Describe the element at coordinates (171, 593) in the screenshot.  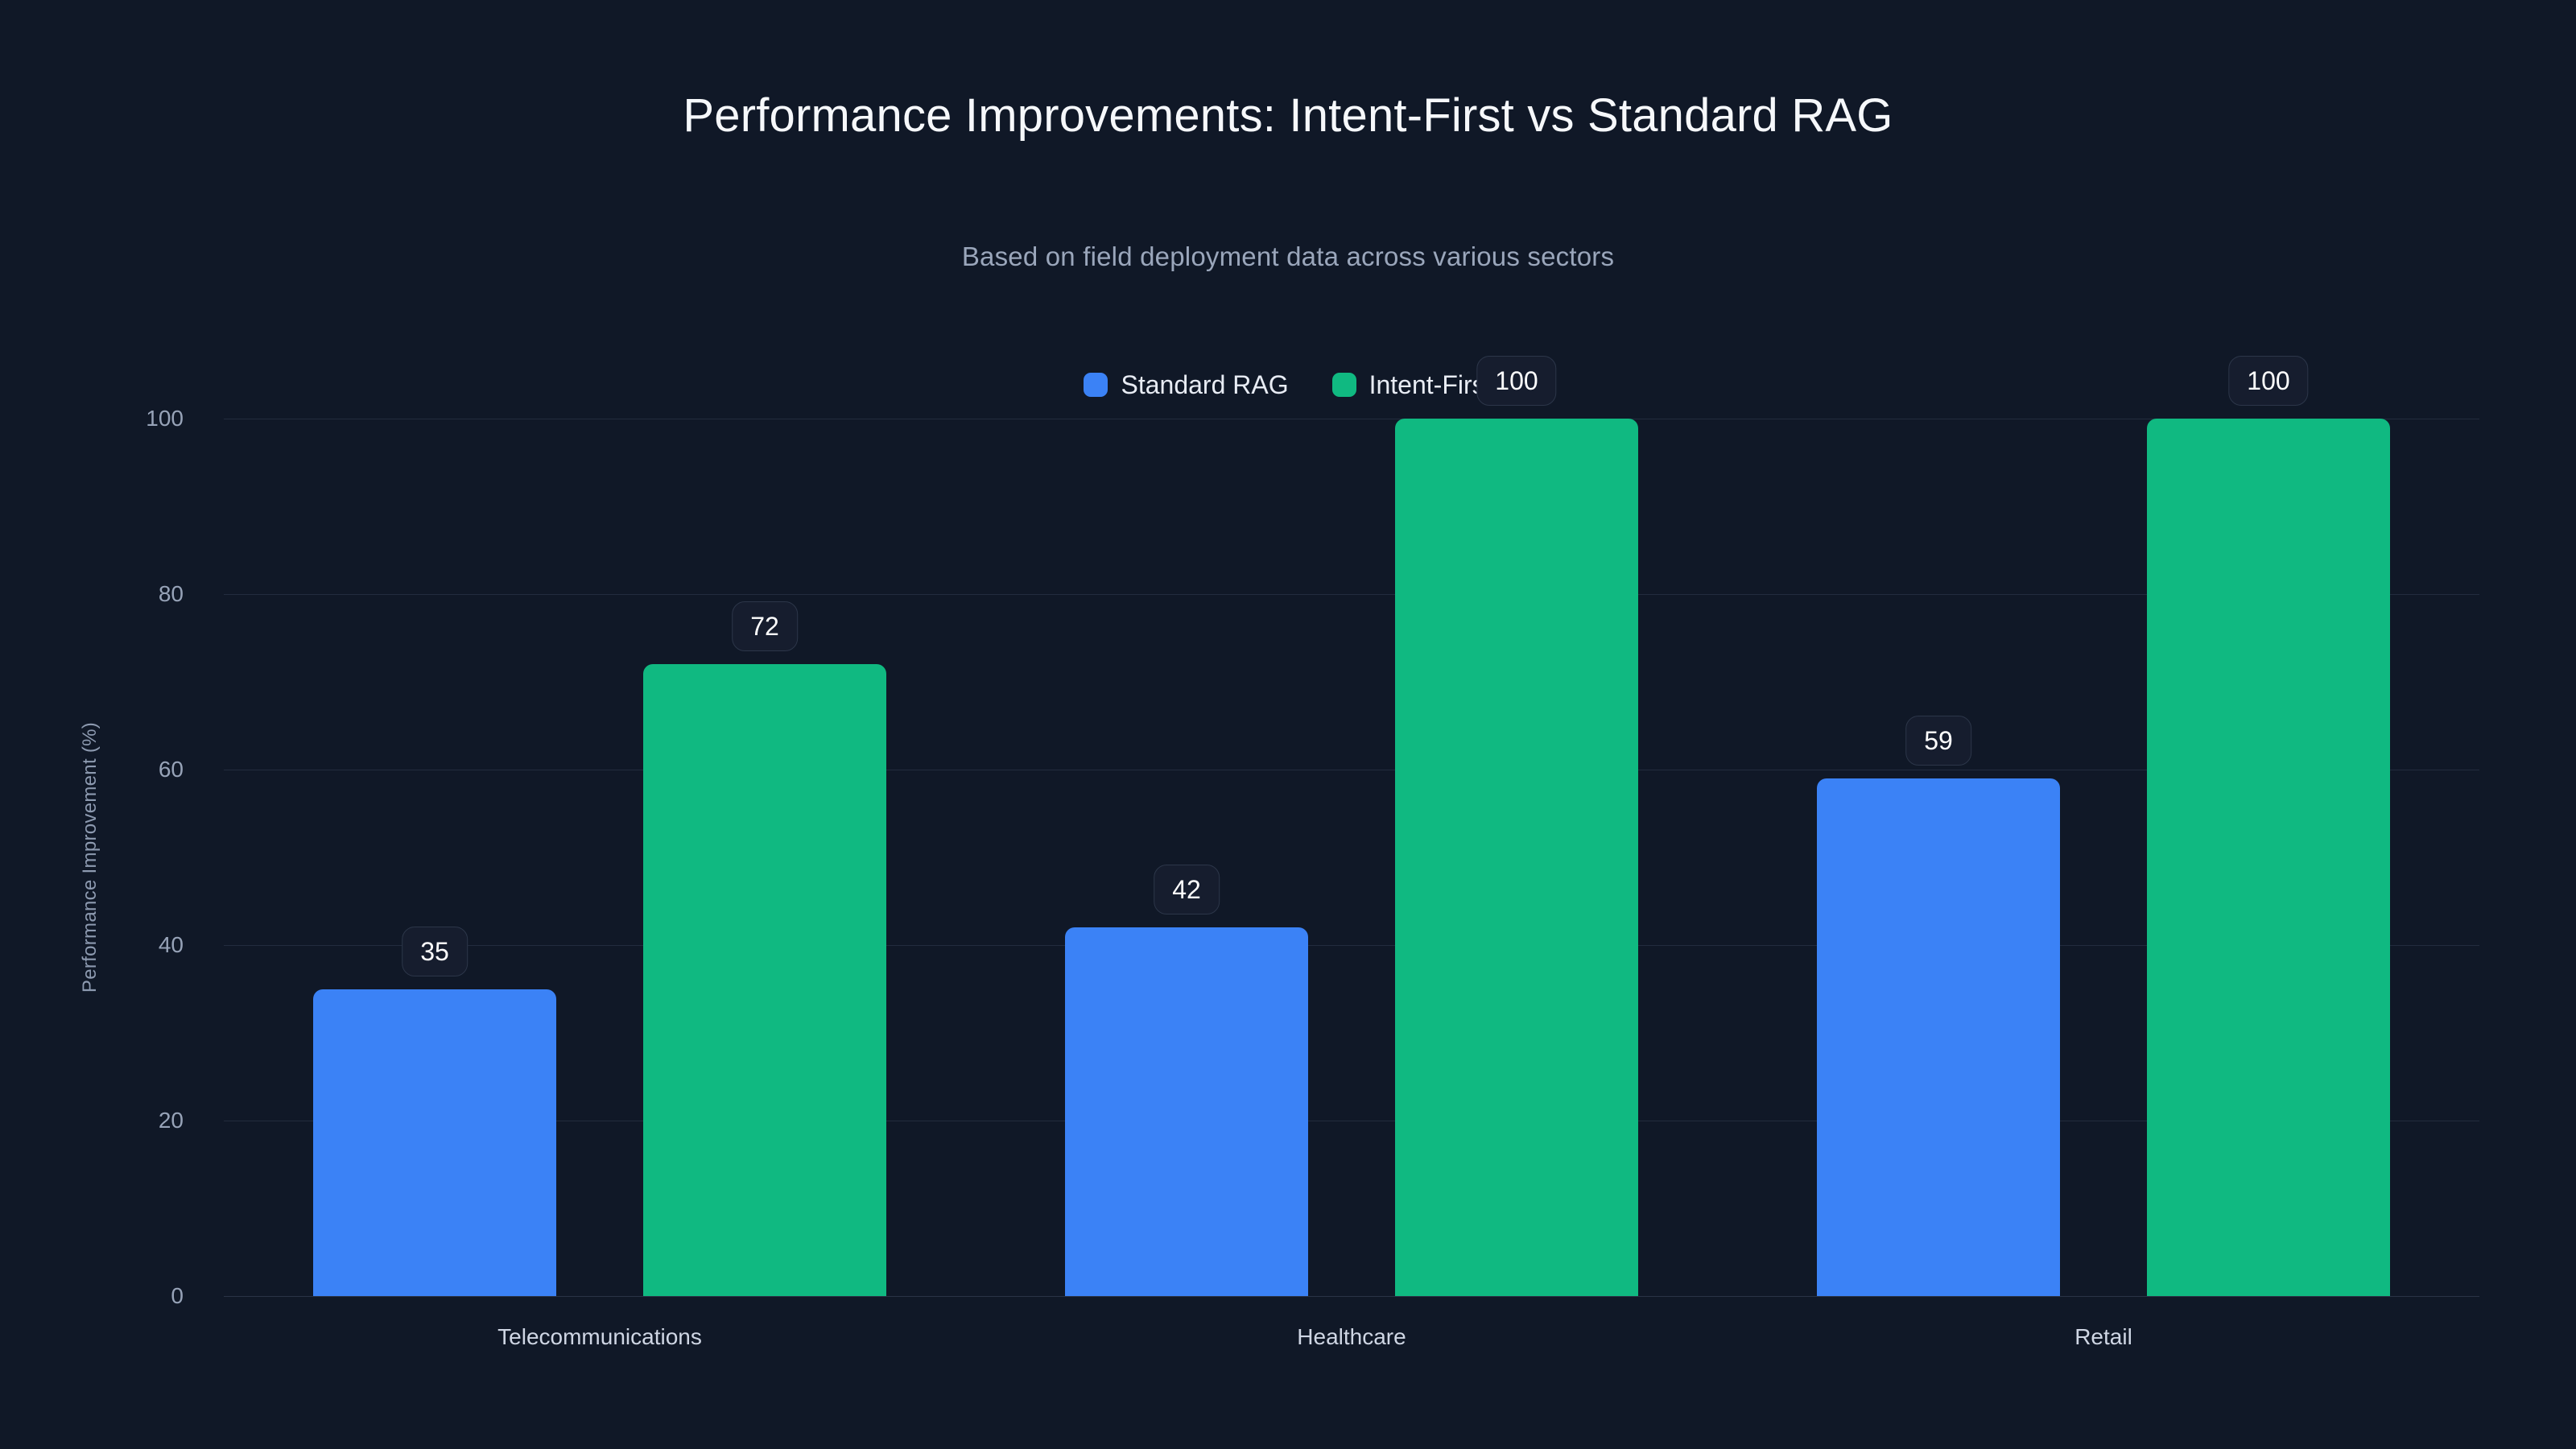
I see `y-tick-label: 80` at that location.